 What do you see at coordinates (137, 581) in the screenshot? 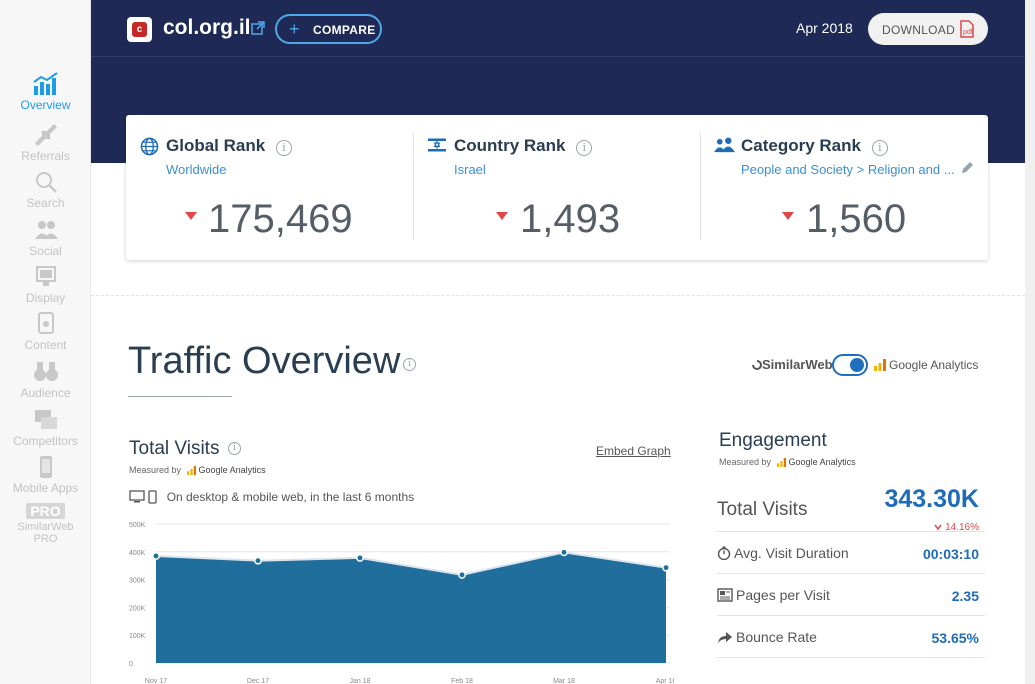
I see `y-tick-label: 300K` at bounding box center [137, 581].